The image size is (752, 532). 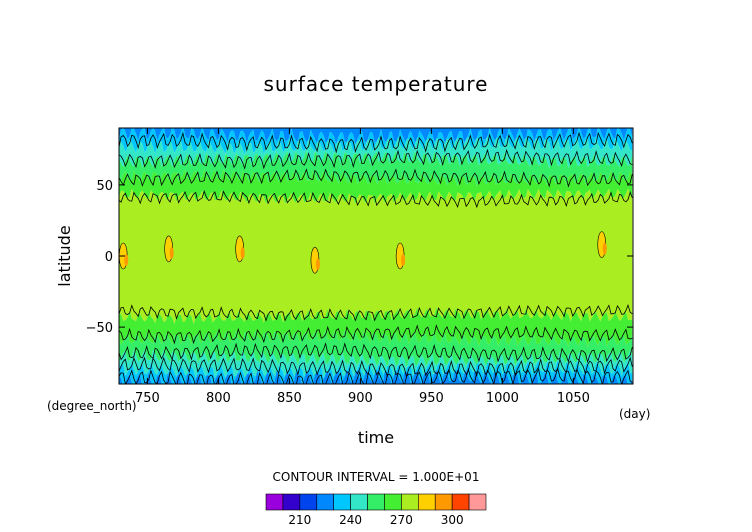 What do you see at coordinates (104, 186) in the screenshot?
I see `y-tick-label: 50` at bounding box center [104, 186].